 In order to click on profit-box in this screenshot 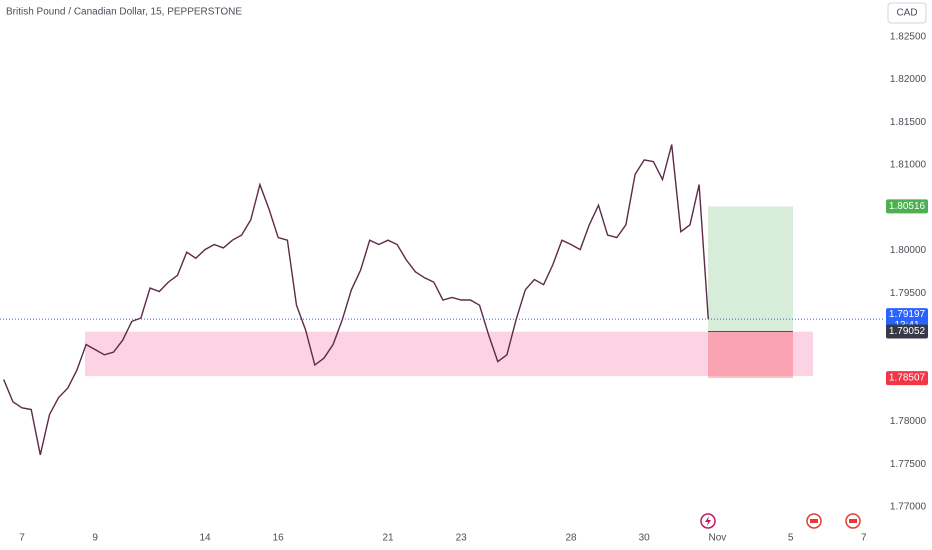, I will do `click(750, 269)`.